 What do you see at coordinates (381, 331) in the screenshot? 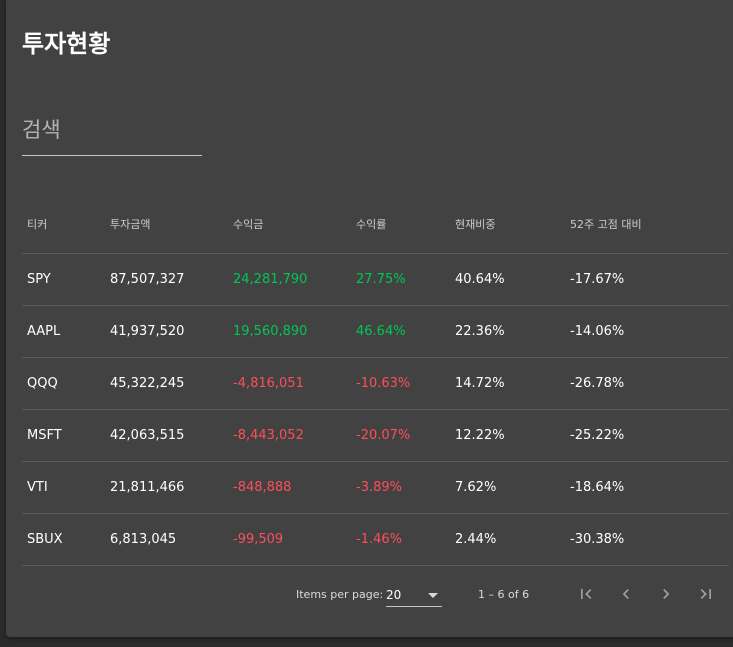
I see `cell-rate: 46.64%` at bounding box center [381, 331].